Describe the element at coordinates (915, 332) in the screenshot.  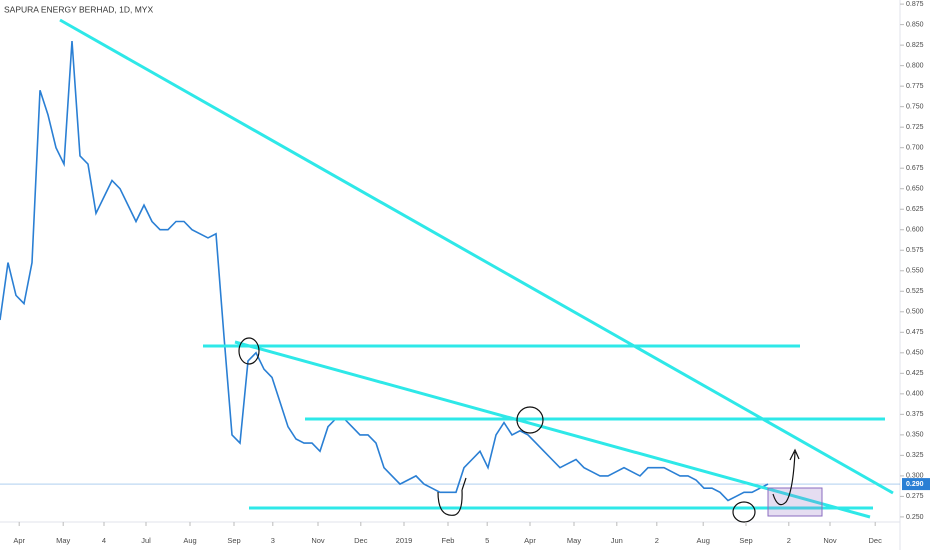
I see `y-tick-label: 0.475` at that location.